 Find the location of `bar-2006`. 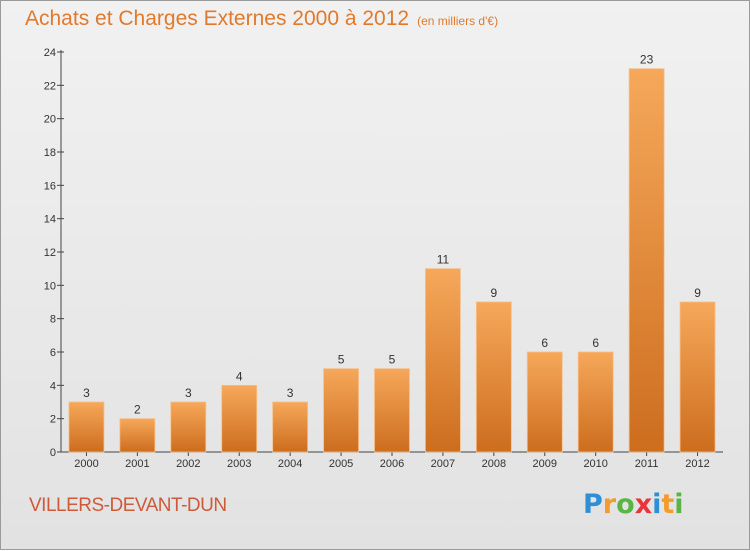

bar-2006 is located at coordinates (392, 410).